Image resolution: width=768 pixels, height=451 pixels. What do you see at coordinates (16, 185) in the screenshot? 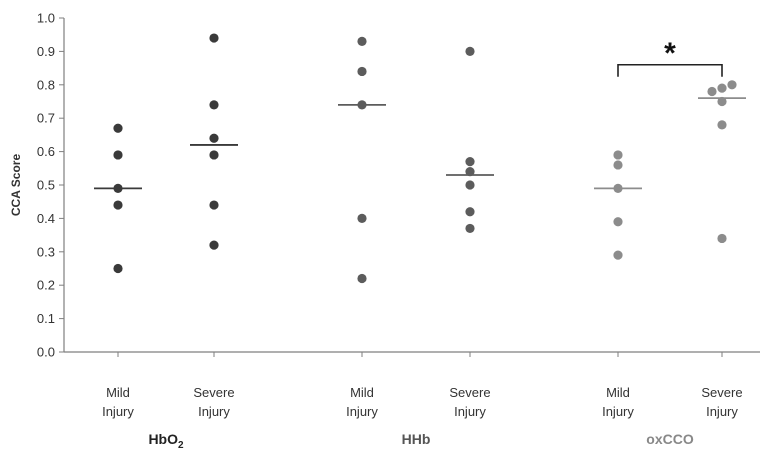
I see `y-axis-label: CCA Score` at bounding box center [16, 185].